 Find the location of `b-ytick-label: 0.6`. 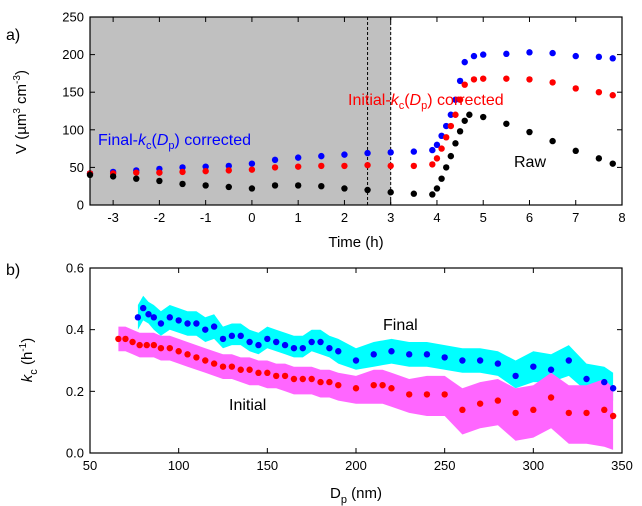

b-ytick-label: 0.6 is located at coordinates (75, 268).